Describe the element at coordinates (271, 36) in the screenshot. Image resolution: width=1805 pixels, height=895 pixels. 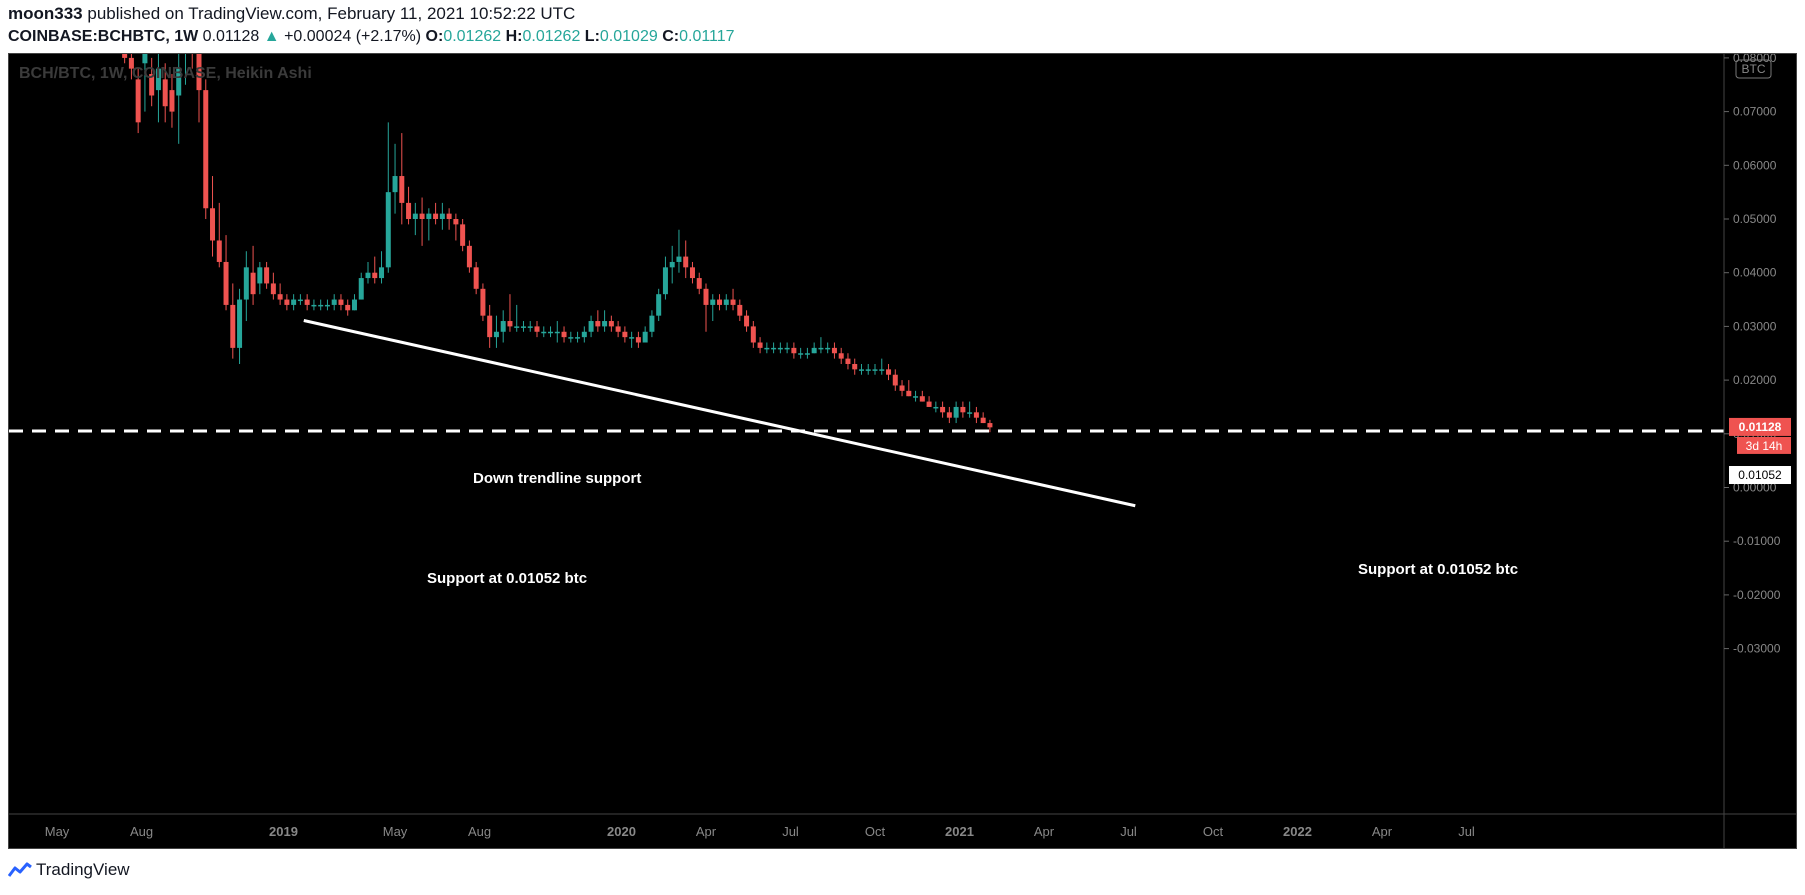
I see `change-arrow-icon: ▲` at that location.